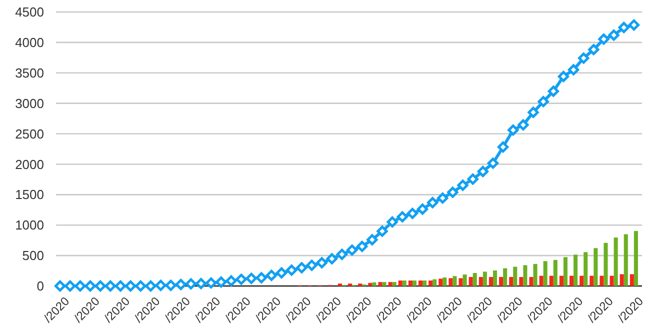 The image size is (660, 330). What do you see at coordinates (29, 225) in the screenshot?
I see `y-tick-label: 1000` at bounding box center [29, 225].